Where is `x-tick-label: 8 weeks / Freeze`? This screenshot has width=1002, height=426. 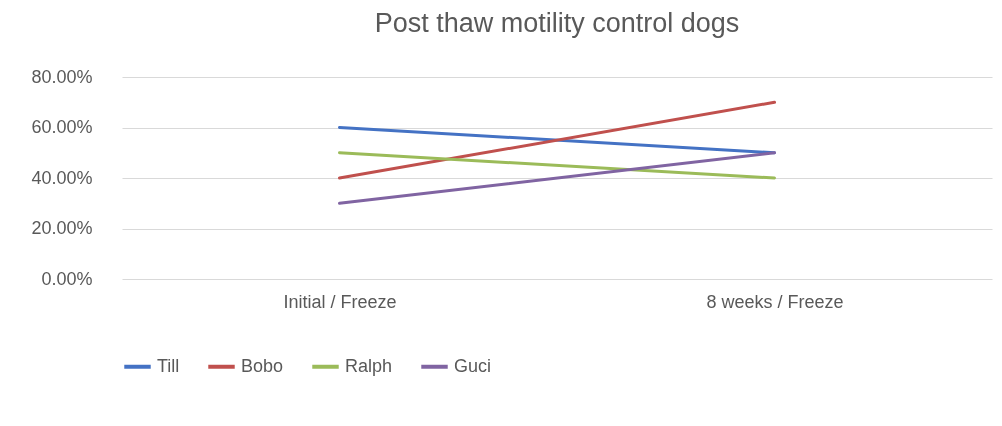
x-tick-label: 8 weeks / Freeze is located at coordinates (775, 301).